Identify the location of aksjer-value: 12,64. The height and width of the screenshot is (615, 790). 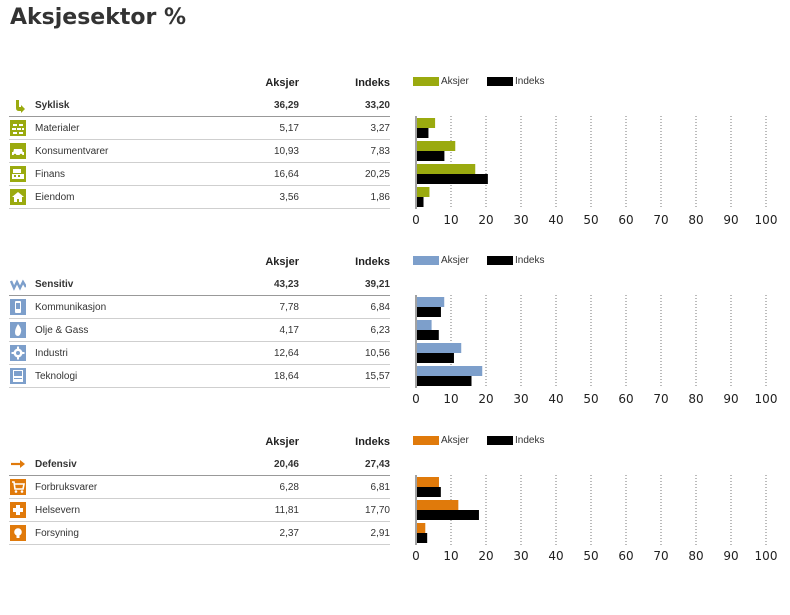
(286, 353).